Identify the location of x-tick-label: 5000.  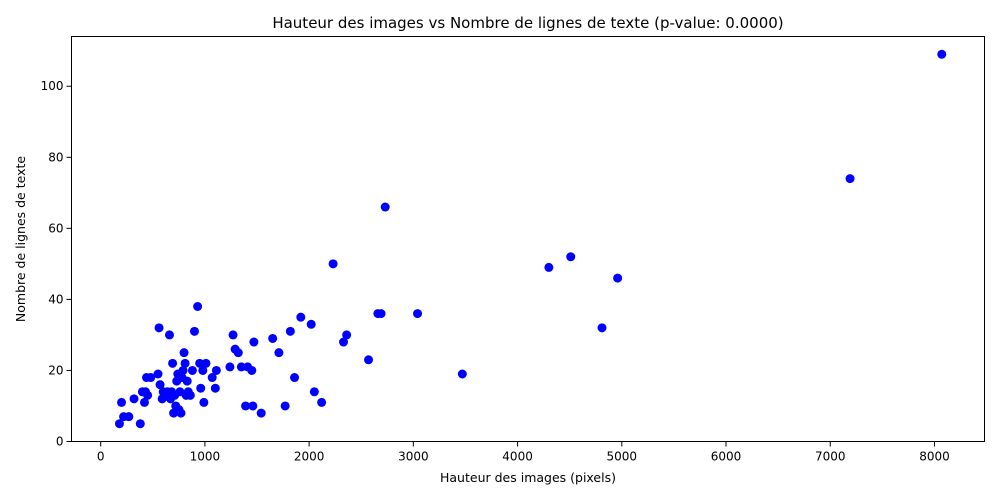
(622, 457).